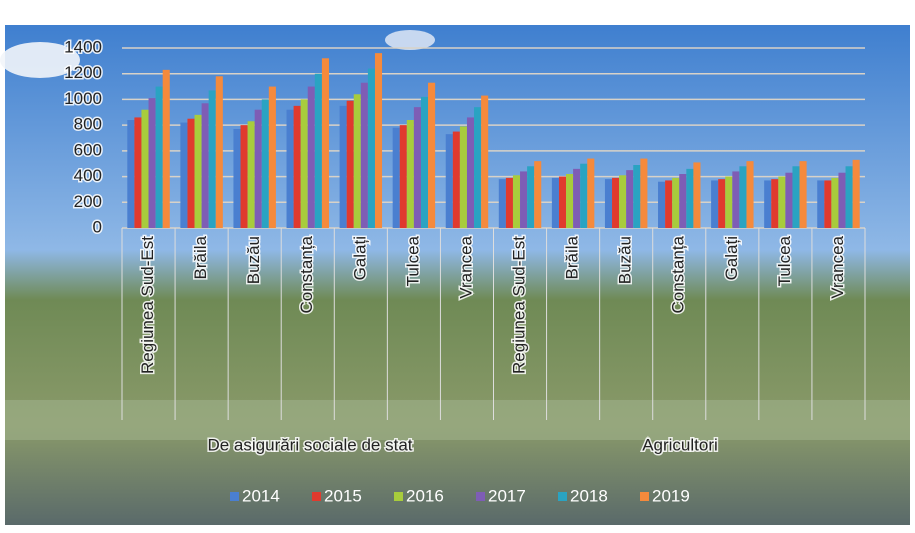 The image size is (915, 533). I want to click on y-tick-label: 200, so click(88, 201).